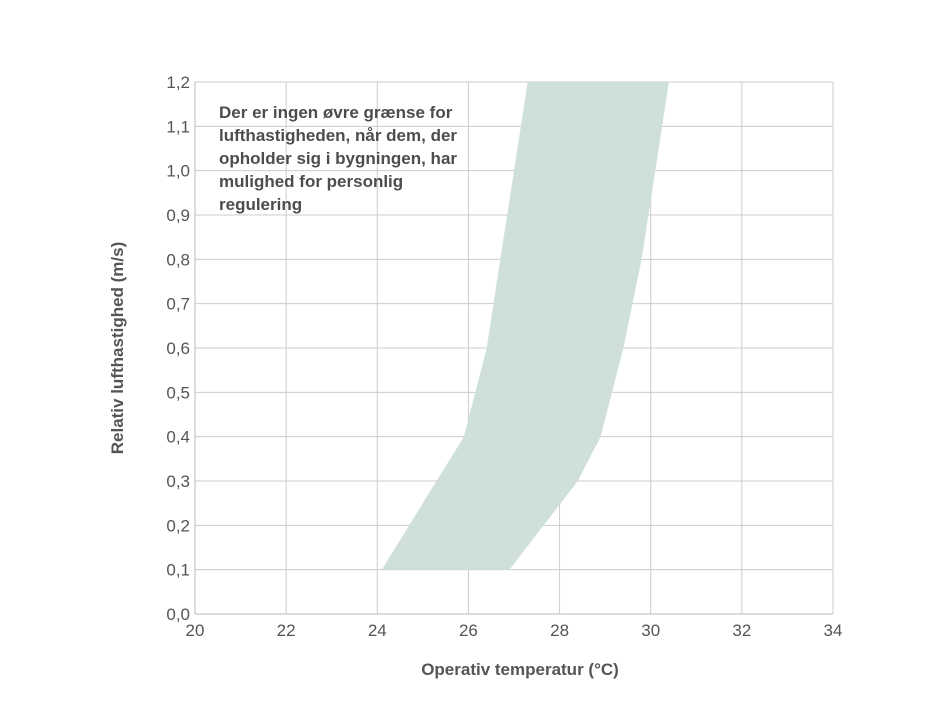 The image size is (944, 719). Describe the element at coordinates (178, 392) in the screenshot. I see `y-tick-label: 0,5` at that location.